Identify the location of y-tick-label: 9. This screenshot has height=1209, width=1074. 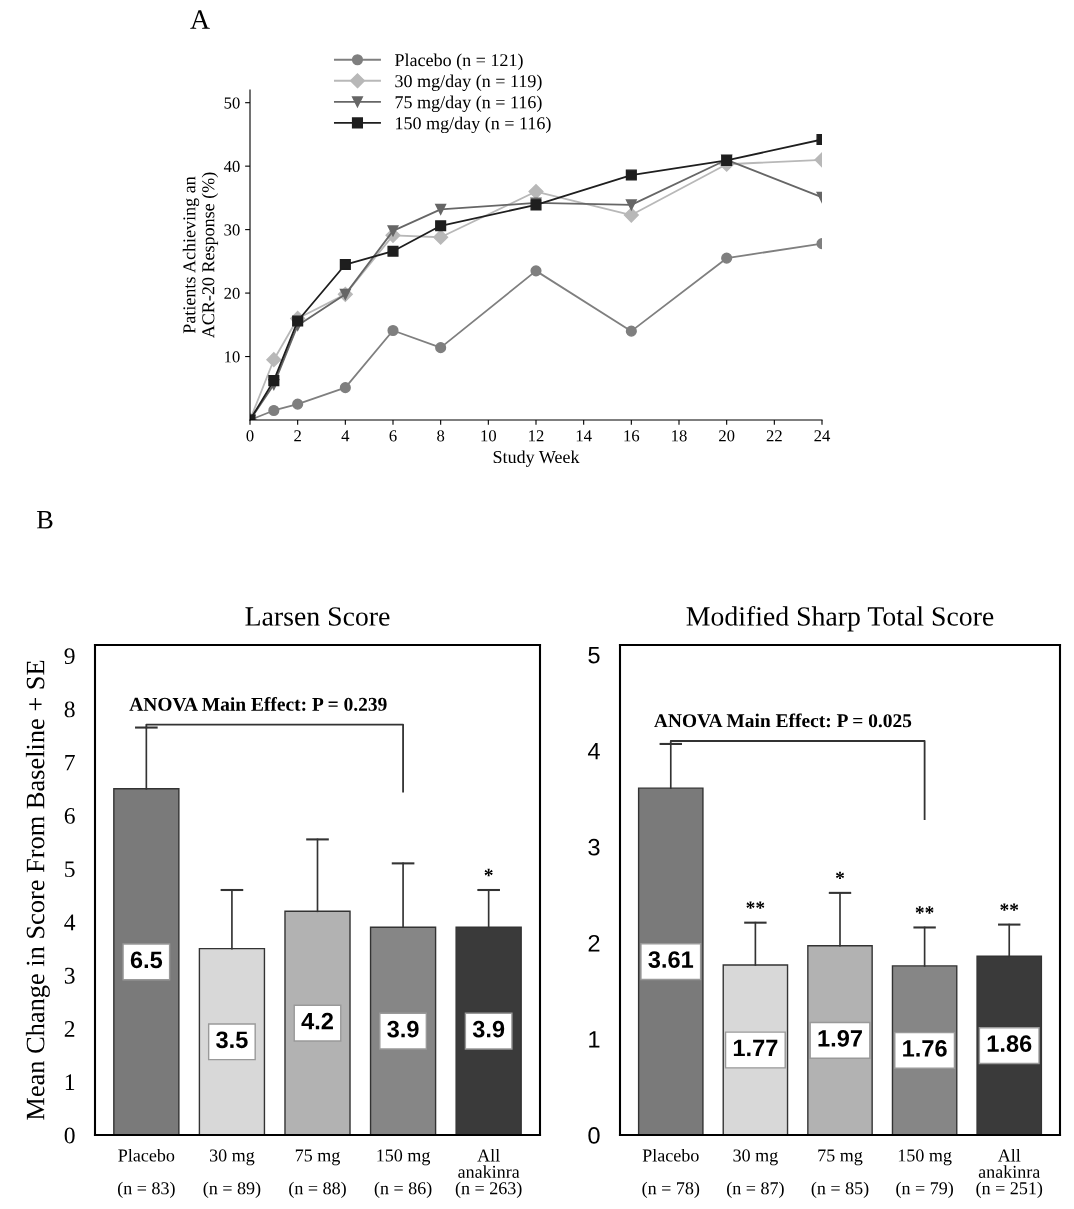
(69, 656).